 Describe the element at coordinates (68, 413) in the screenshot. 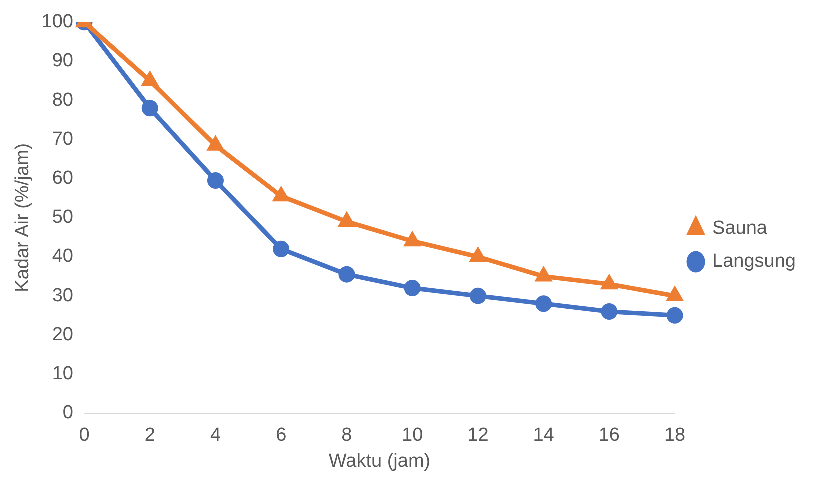

I see `y-tick-label: 0` at that location.